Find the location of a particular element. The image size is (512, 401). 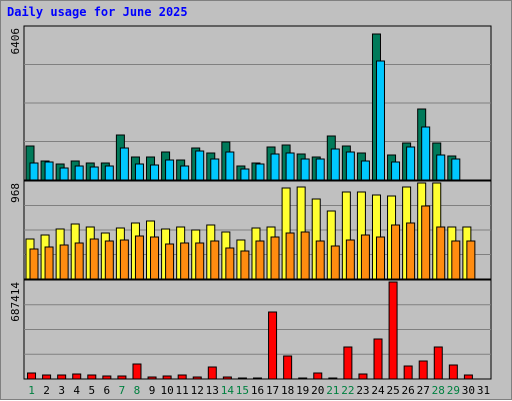

x-tick-label-day-23: 23 is located at coordinates (362, 390).